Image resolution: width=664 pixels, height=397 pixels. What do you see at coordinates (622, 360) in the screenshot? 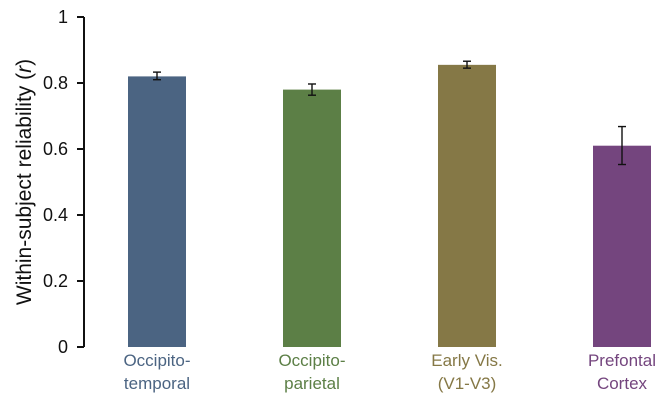
I see `category-label-line: Prefontal` at bounding box center [622, 360].